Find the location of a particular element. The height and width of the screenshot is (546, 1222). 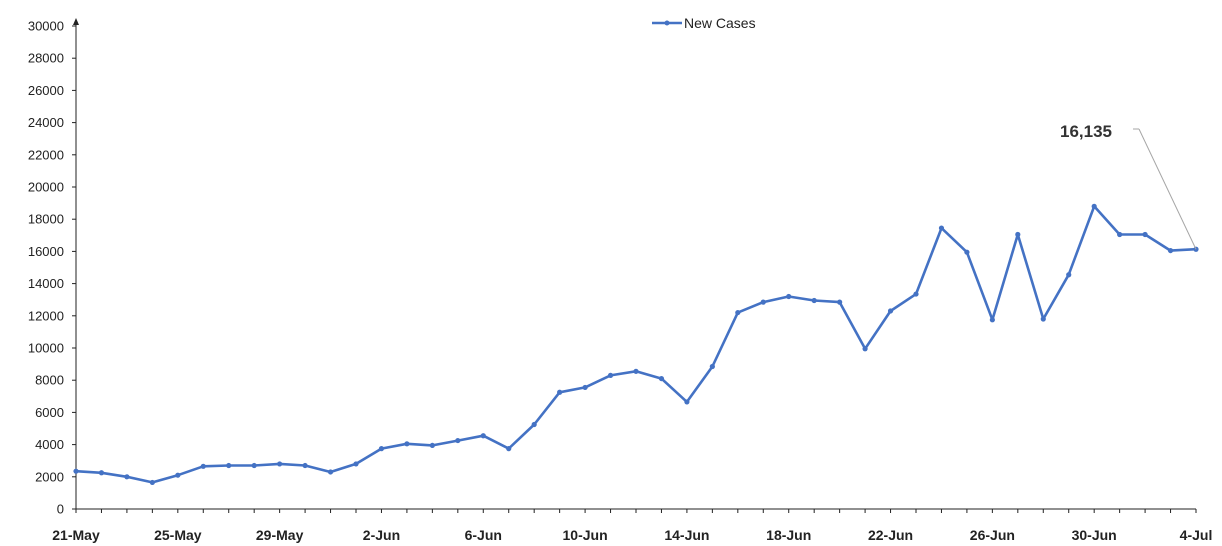

legend-marker-swatch is located at coordinates (667, 23).